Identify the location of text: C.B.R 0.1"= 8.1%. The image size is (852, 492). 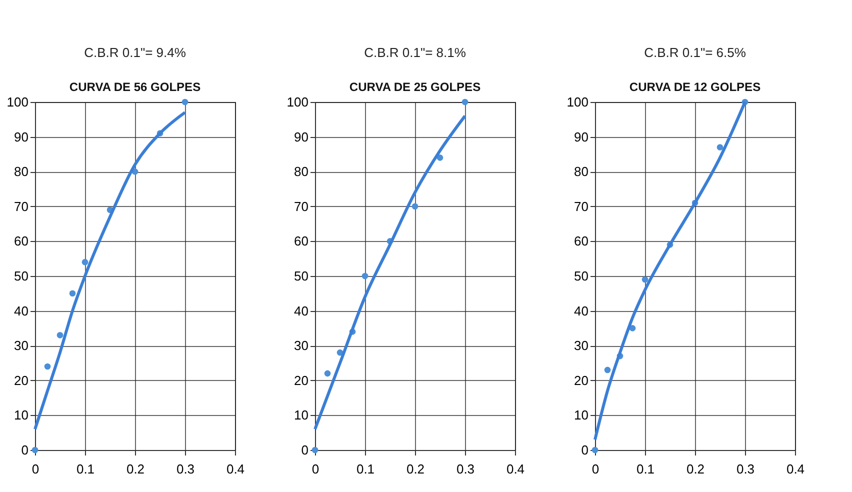
(415, 52).